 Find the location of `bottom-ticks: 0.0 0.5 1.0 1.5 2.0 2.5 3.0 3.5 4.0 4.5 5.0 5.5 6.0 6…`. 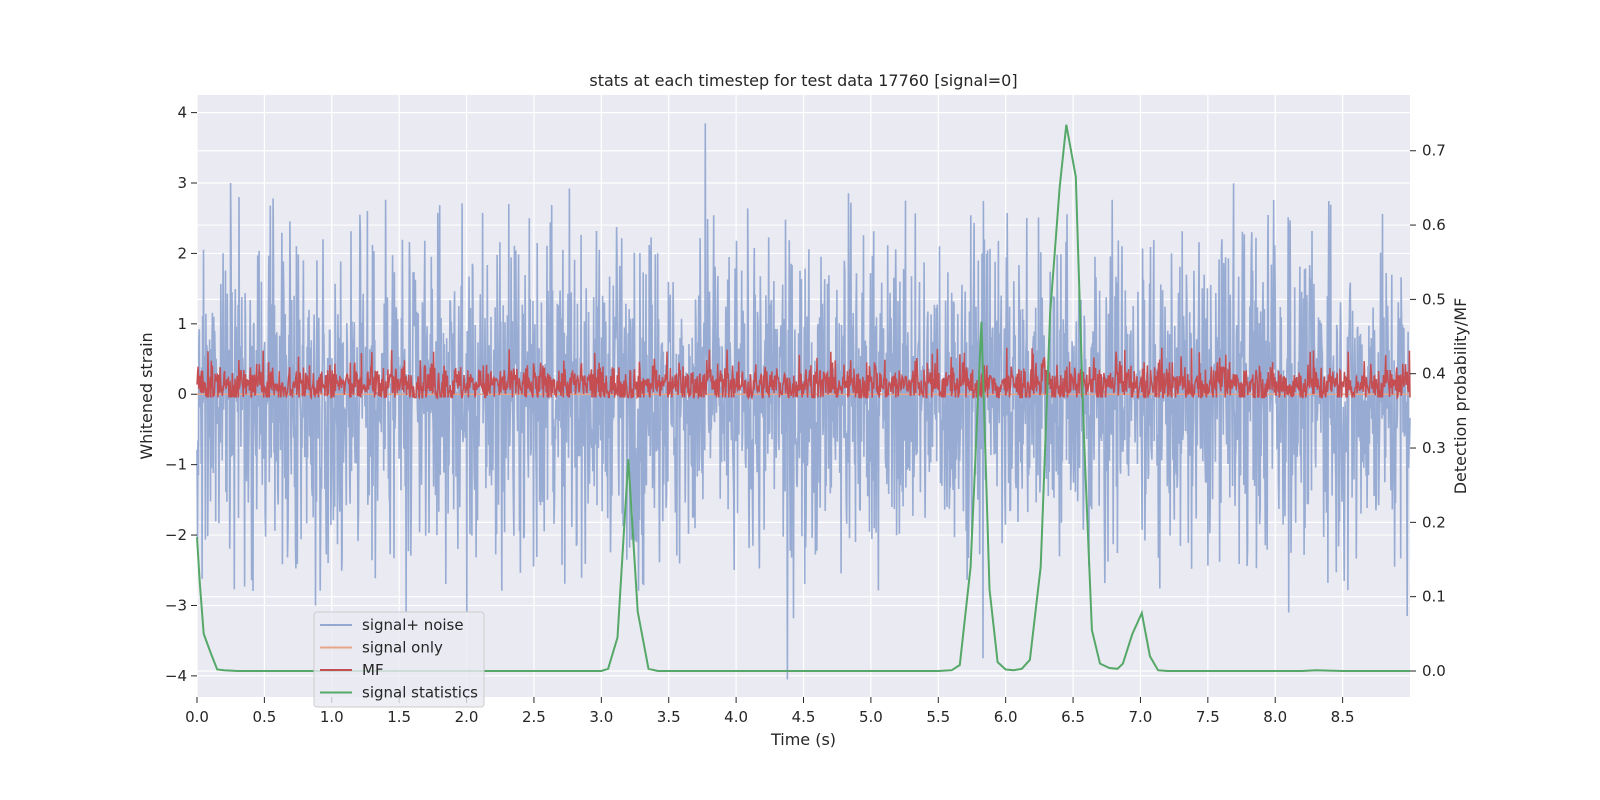

bottom-ticks: 0.0 0.5 1.0 1.5 2.0 2.5 3.0 3.5 4.0 4.5 5.0 5.5 6.0 6… is located at coordinates (770, 711).